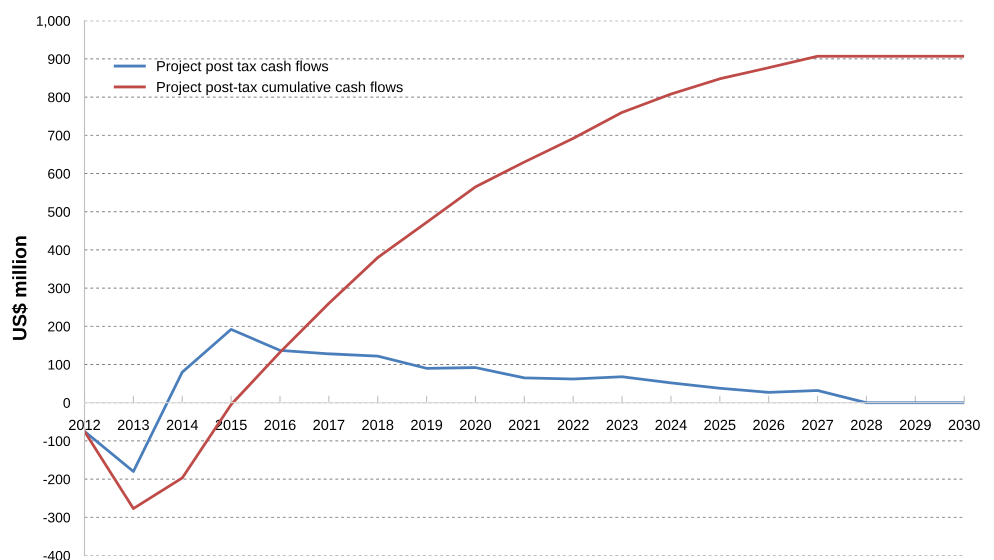 The width and height of the screenshot is (994, 560). What do you see at coordinates (720, 425) in the screenshot?
I see `x-tick-label: 2025` at bounding box center [720, 425].